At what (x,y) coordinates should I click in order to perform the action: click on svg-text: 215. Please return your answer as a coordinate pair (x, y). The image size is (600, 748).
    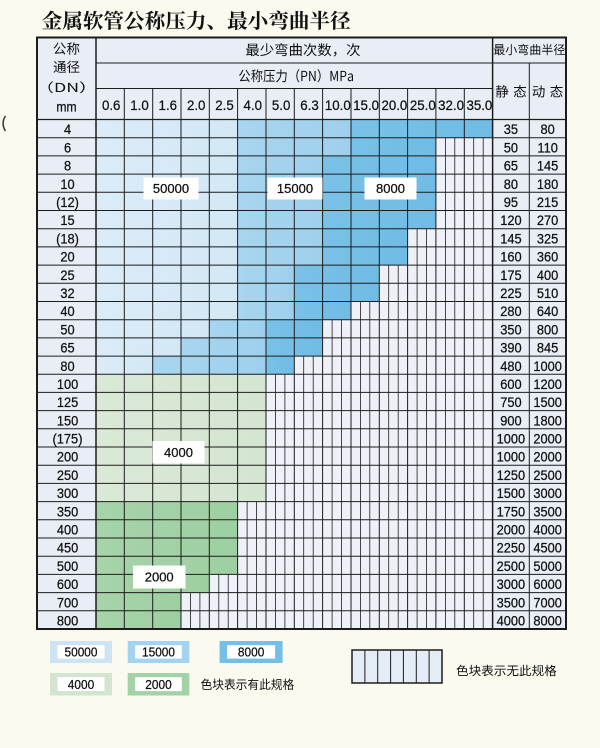
    Looking at the image, I should click on (547, 202).